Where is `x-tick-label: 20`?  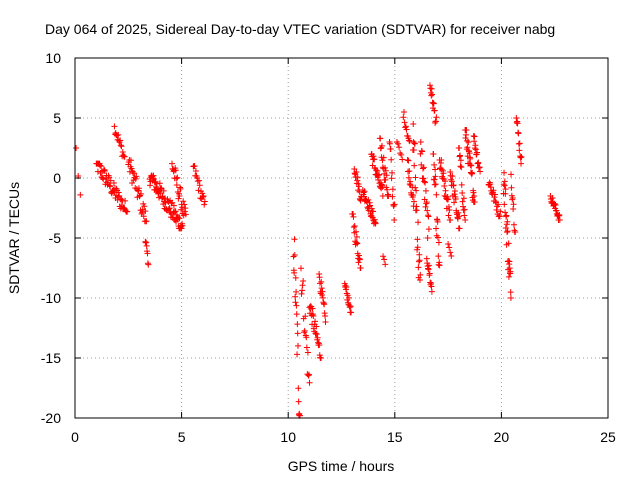 x-tick-label: 20 is located at coordinates (502, 437).